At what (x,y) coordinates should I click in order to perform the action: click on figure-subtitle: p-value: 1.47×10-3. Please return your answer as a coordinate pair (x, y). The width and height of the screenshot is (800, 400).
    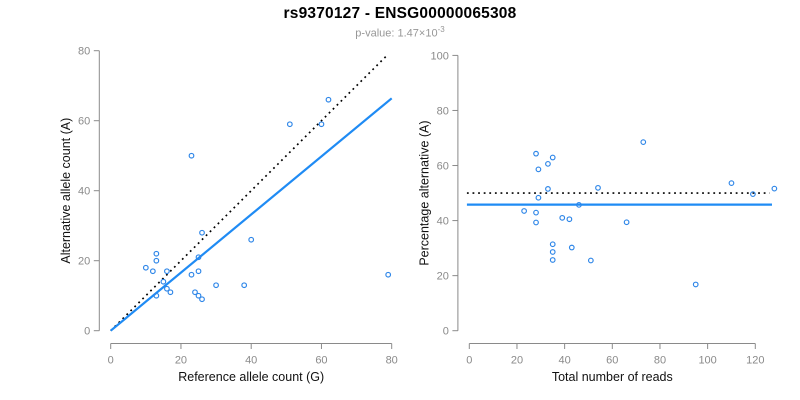
    Looking at the image, I should click on (400, 32).